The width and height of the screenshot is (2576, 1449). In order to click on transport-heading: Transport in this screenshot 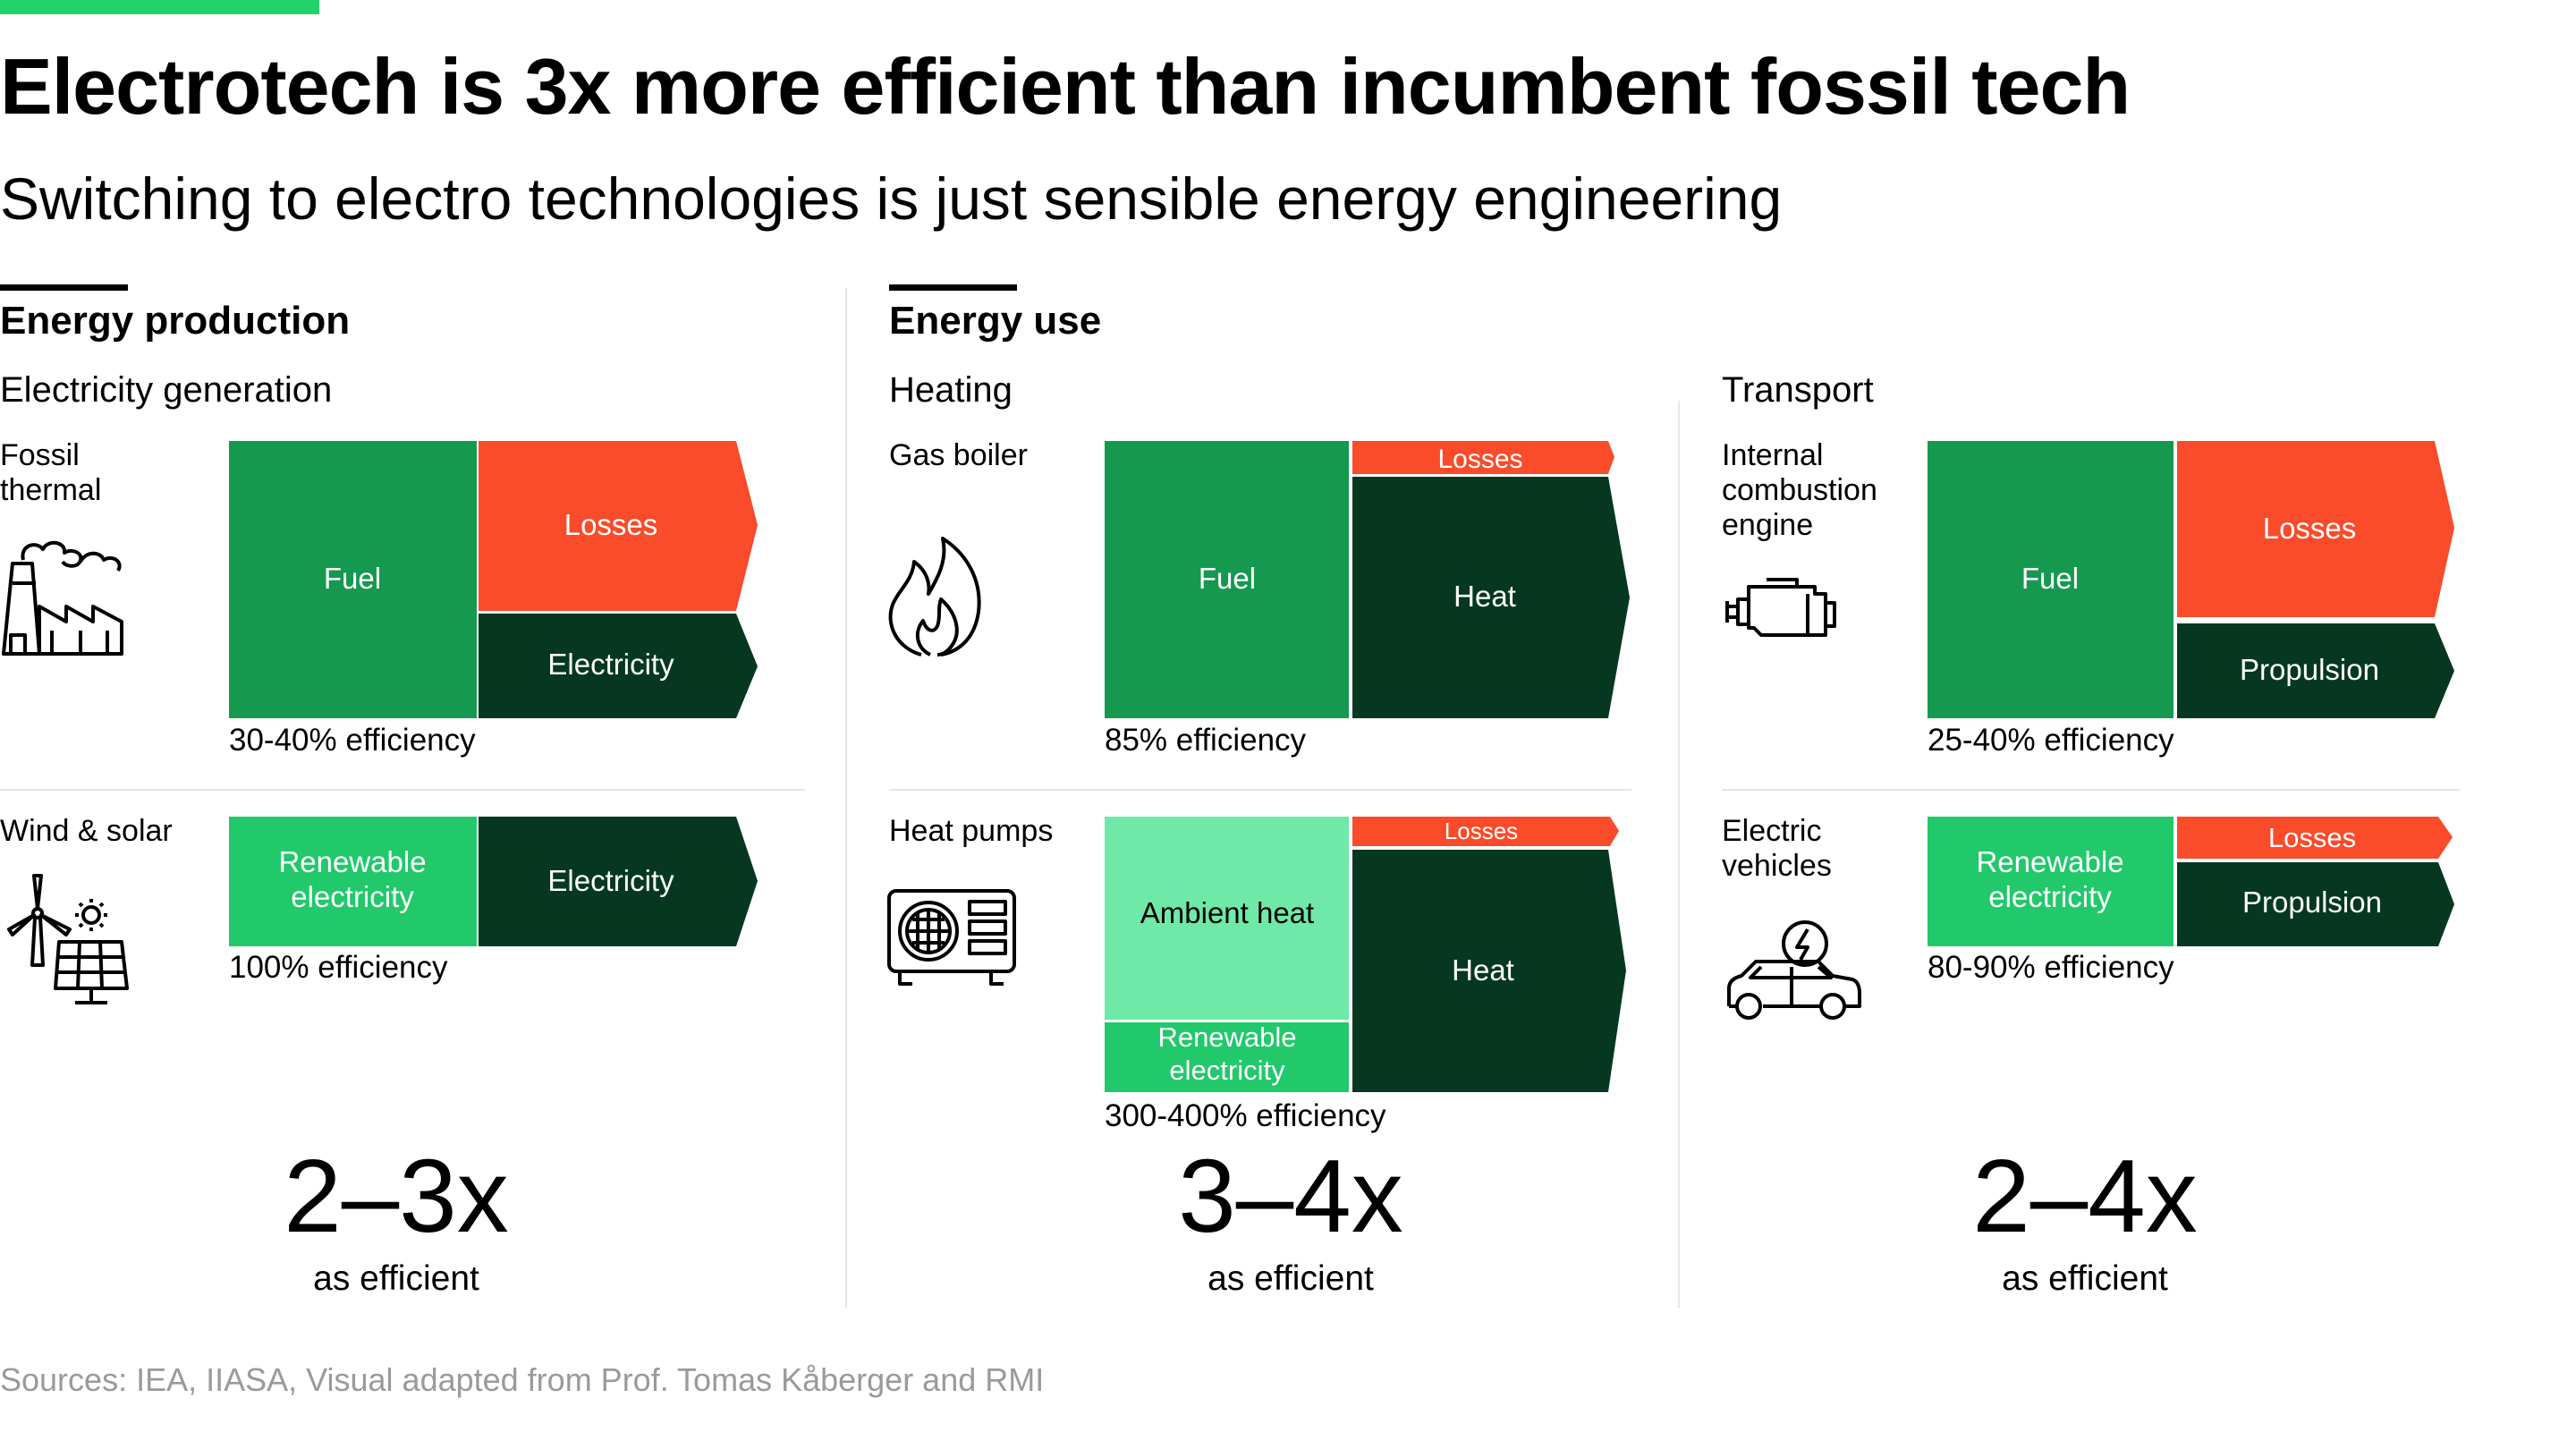, I will do `click(1798, 390)`.